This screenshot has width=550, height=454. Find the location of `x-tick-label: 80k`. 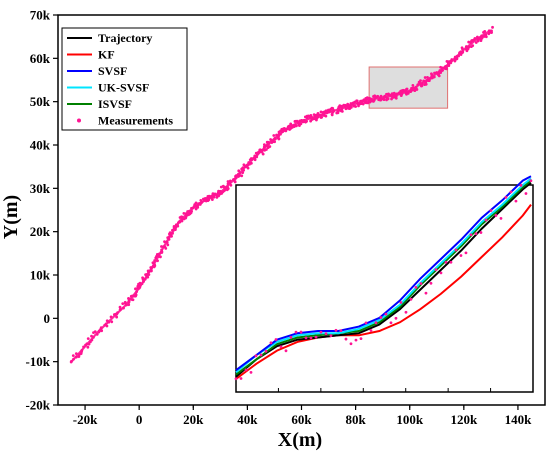

x-tick-label: 80k is located at coordinates (355, 419).